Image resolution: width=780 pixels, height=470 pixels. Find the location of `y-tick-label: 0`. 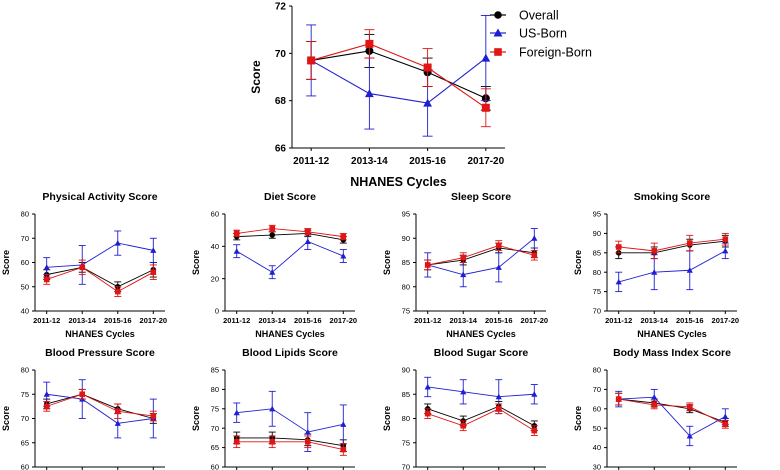

y-tick-label: 0 is located at coordinates (217, 311).